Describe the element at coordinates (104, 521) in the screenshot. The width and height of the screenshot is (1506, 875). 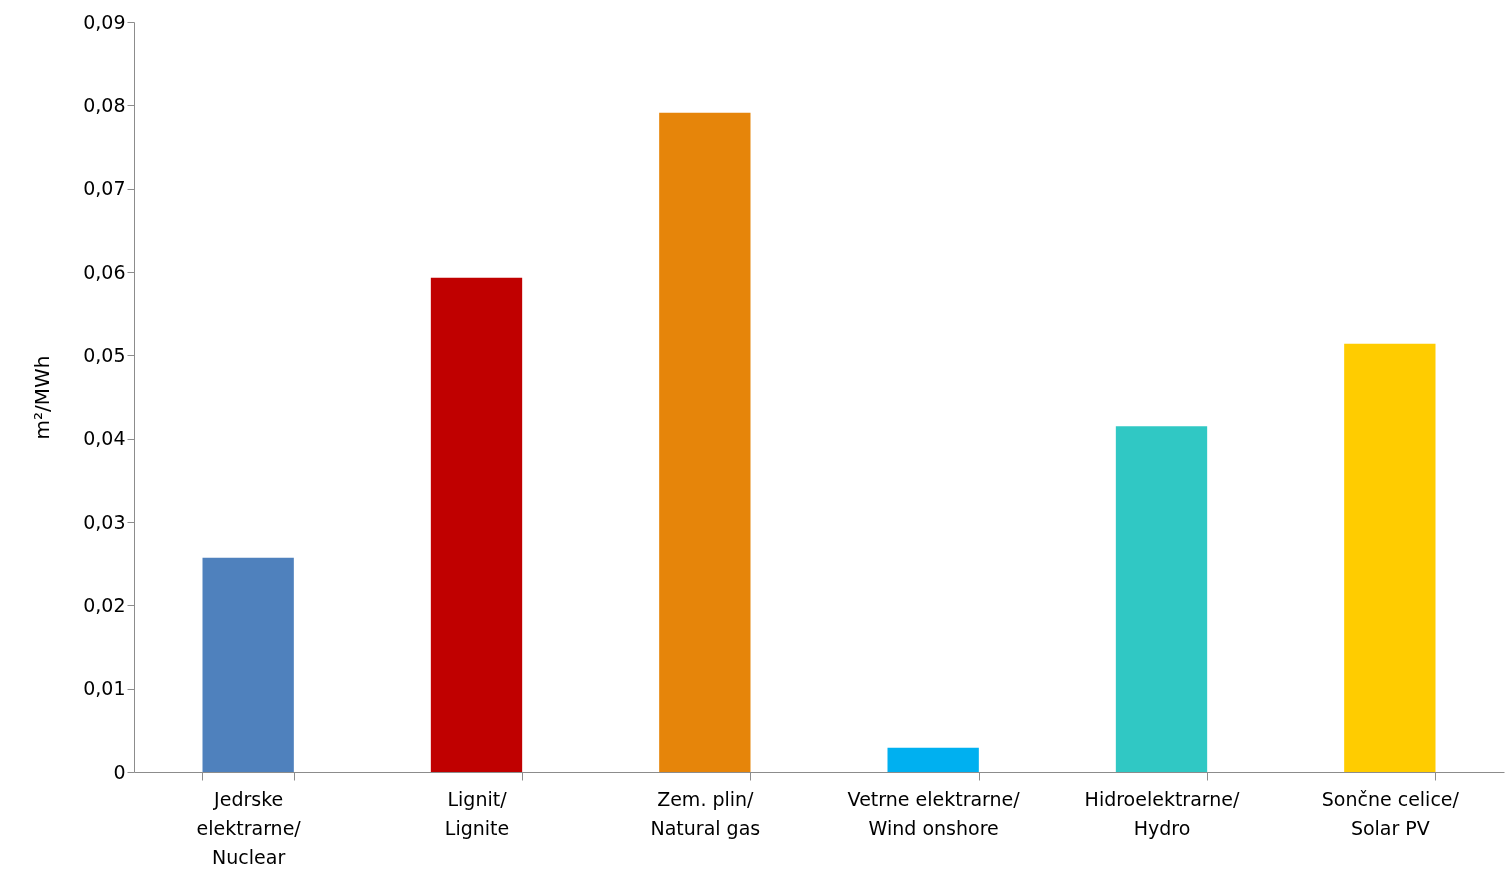
I see `y-tick-label: 0,03` at that location.